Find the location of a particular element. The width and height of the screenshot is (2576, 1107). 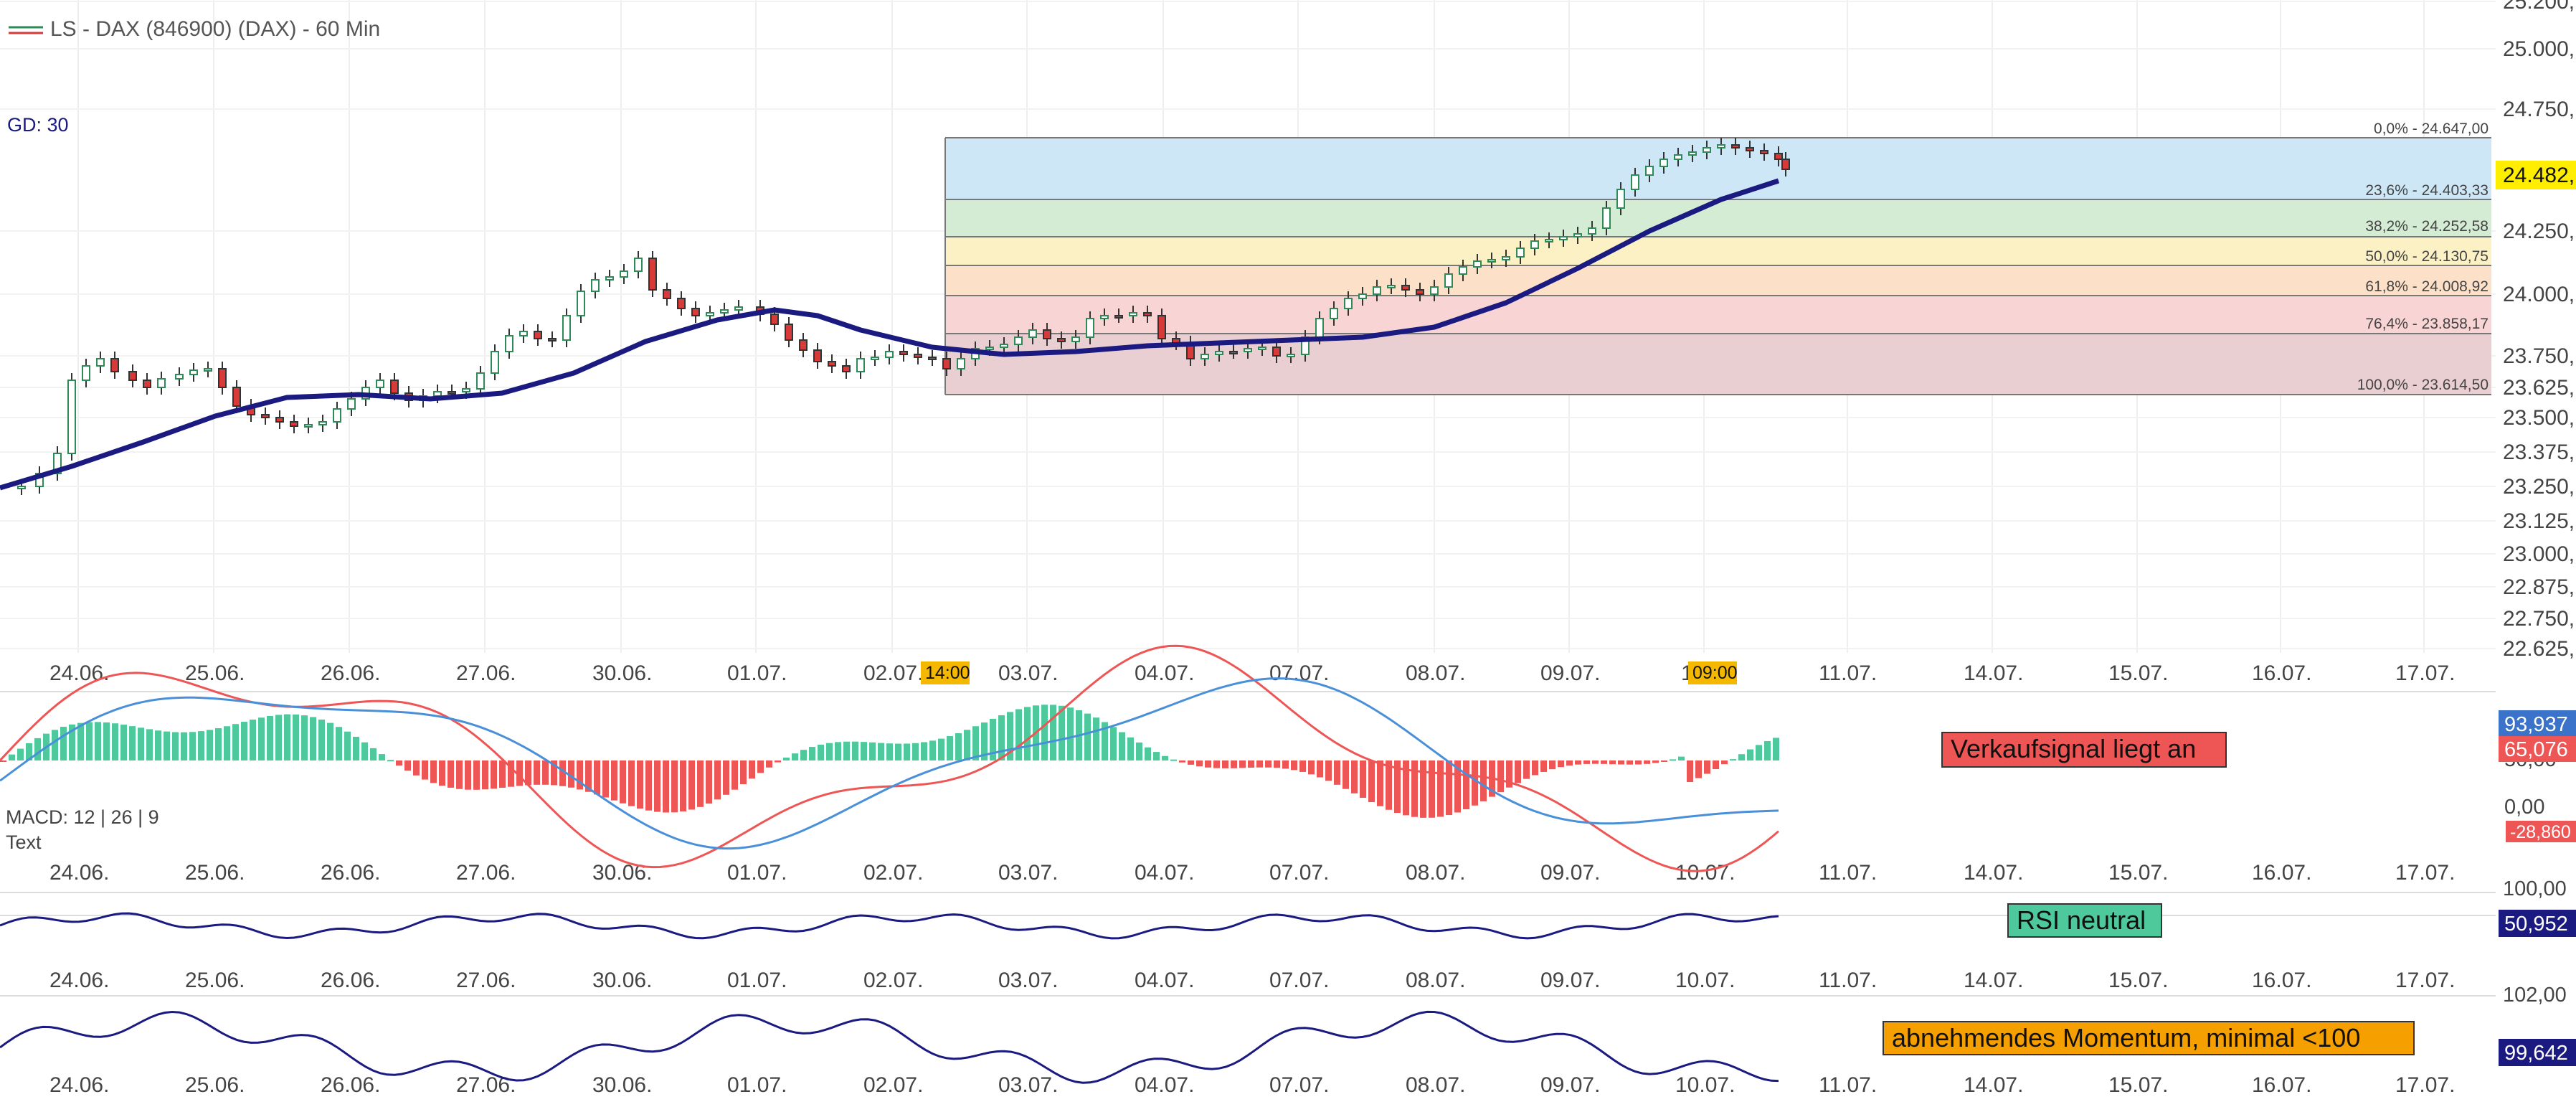

rsi-panel: 100,00 RSI neutral 50,952 is located at coordinates (1288, 909).